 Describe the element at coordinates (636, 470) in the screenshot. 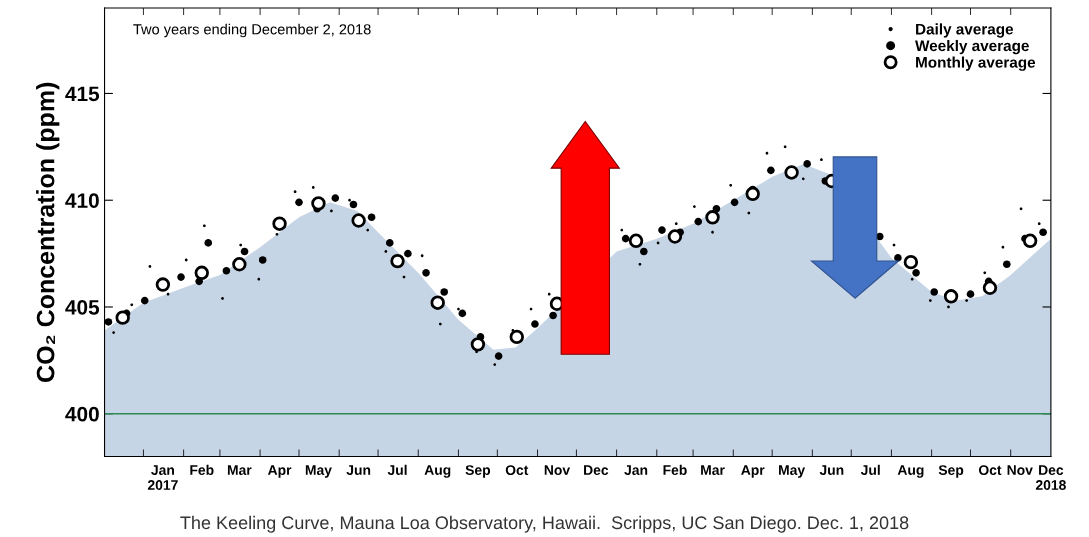

I see `x-tick-label: Jan` at that location.